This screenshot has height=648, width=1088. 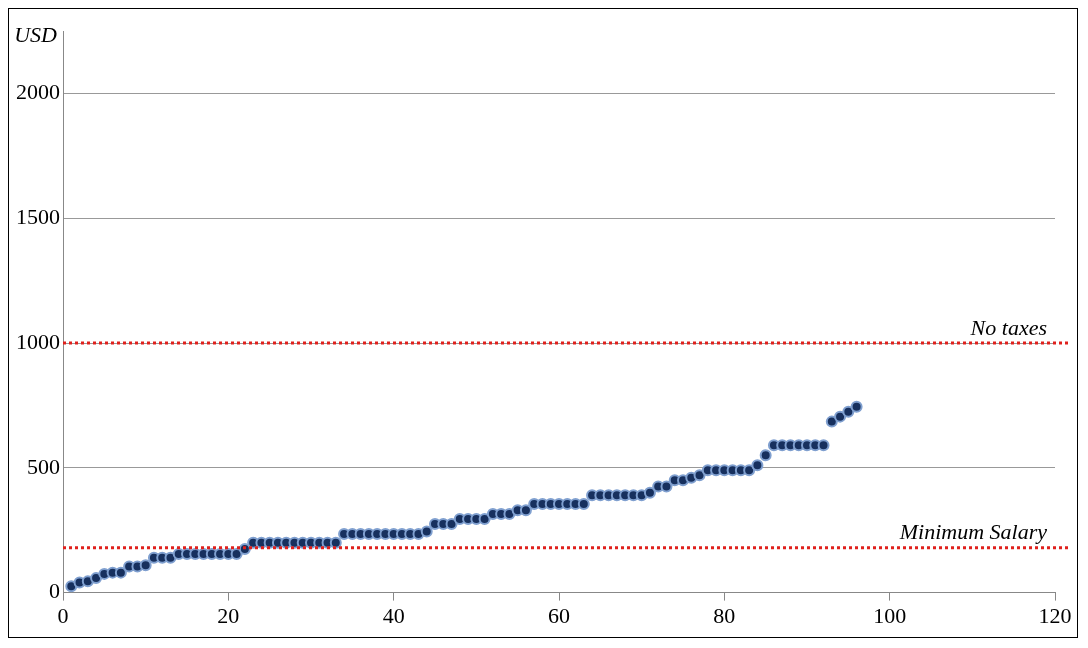 What do you see at coordinates (43, 466) in the screenshot?
I see `y-tick-label: 500` at bounding box center [43, 466].